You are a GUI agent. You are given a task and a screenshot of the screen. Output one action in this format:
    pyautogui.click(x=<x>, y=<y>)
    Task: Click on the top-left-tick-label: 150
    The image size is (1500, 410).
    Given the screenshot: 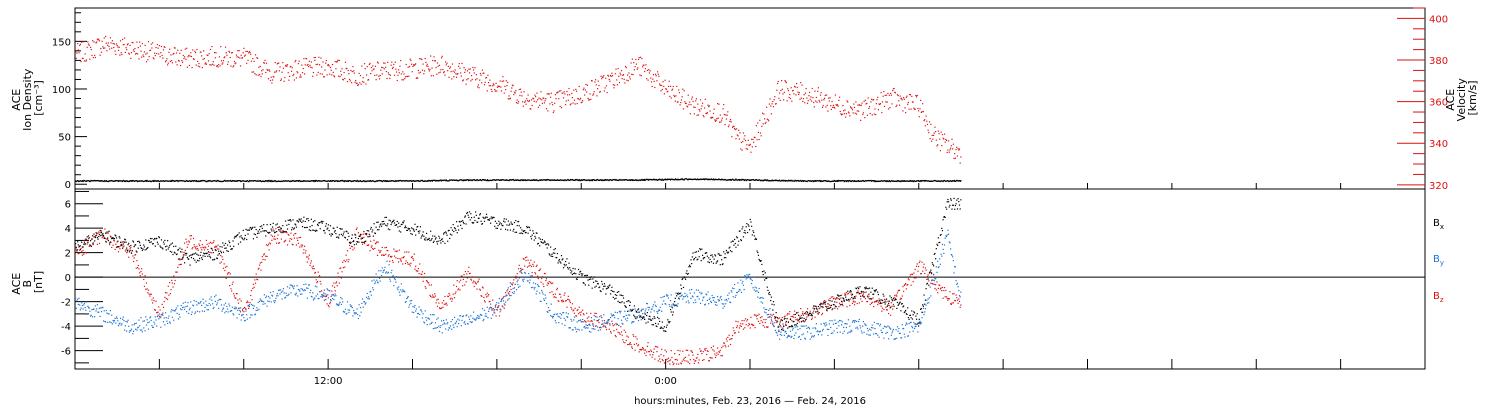 What is the action you would take?
    pyautogui.click(x=61, y=42)
    